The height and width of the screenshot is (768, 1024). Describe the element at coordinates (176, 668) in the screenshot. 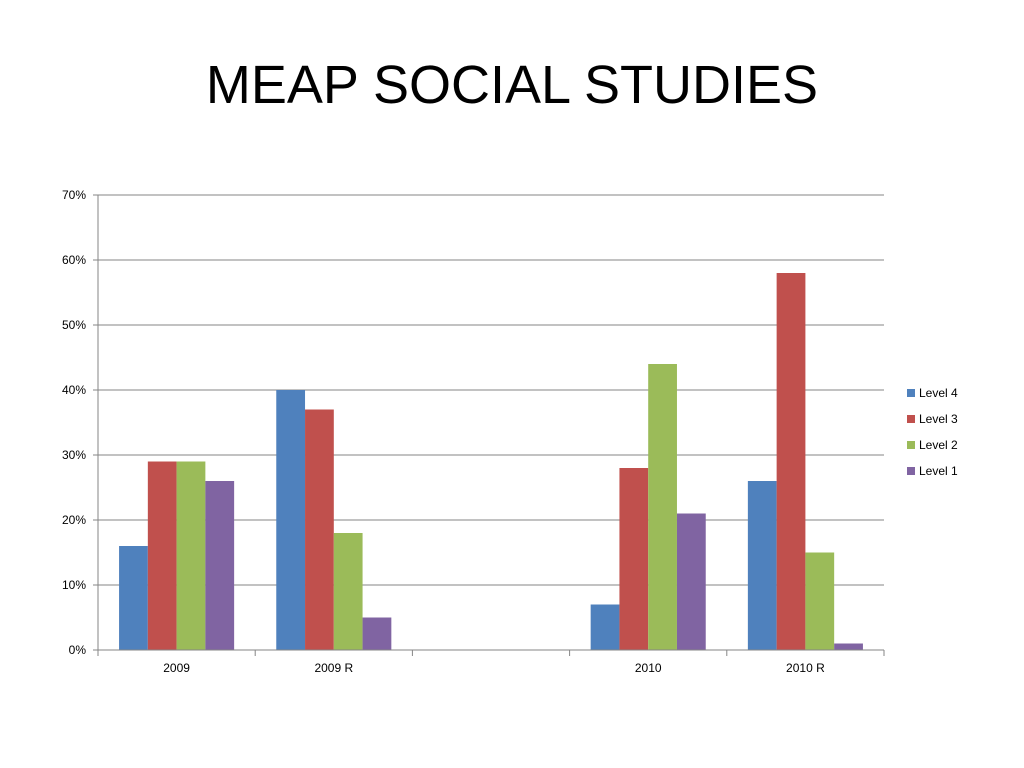

I see `x-tick-label: 2009` at that location.